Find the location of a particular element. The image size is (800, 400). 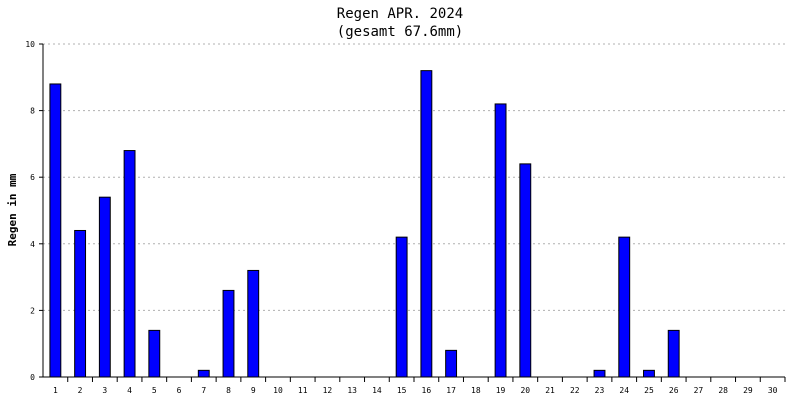

x-tick-label: 29 is located at coordinates (748, 390).